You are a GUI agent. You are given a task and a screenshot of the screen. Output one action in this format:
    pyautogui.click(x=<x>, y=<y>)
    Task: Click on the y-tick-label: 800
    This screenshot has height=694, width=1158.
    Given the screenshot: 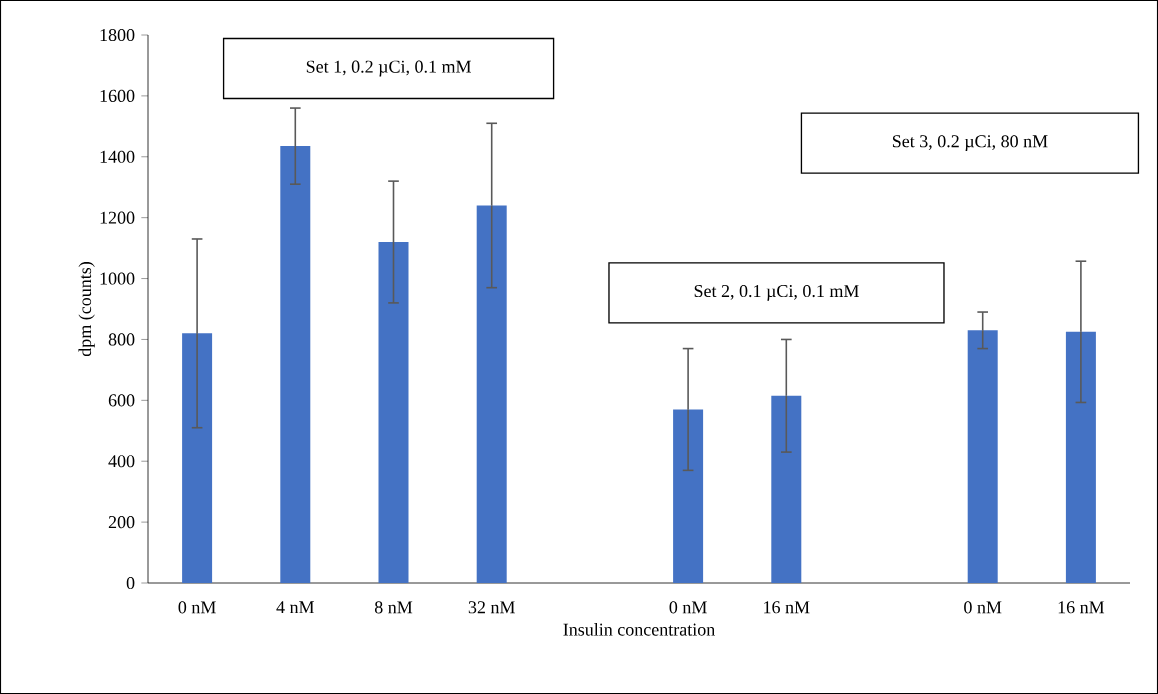 What is the action you would take?
    pyautogui.click(x=121, y=339)
    